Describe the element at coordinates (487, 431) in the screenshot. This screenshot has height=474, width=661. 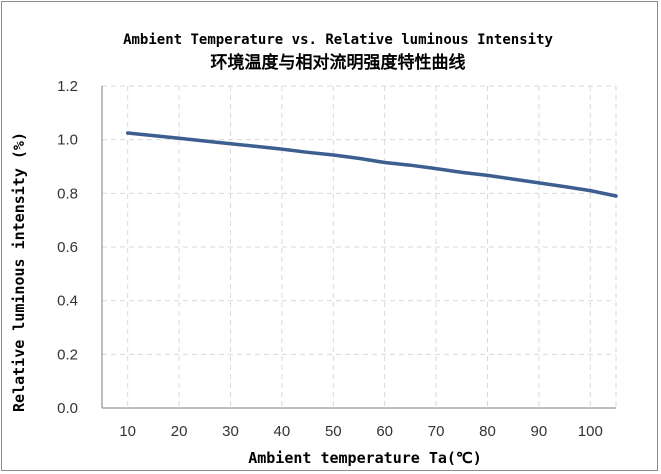
I see `x-tick-label: 80` at that location.